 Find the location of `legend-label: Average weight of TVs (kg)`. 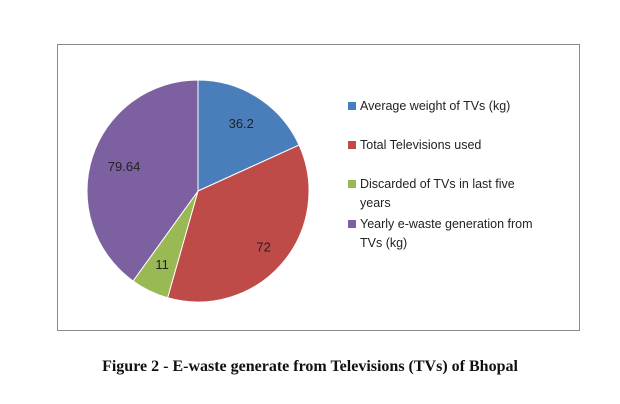

legend-label: Average weight of TVs (kg) is located at coordinates (435, 106).